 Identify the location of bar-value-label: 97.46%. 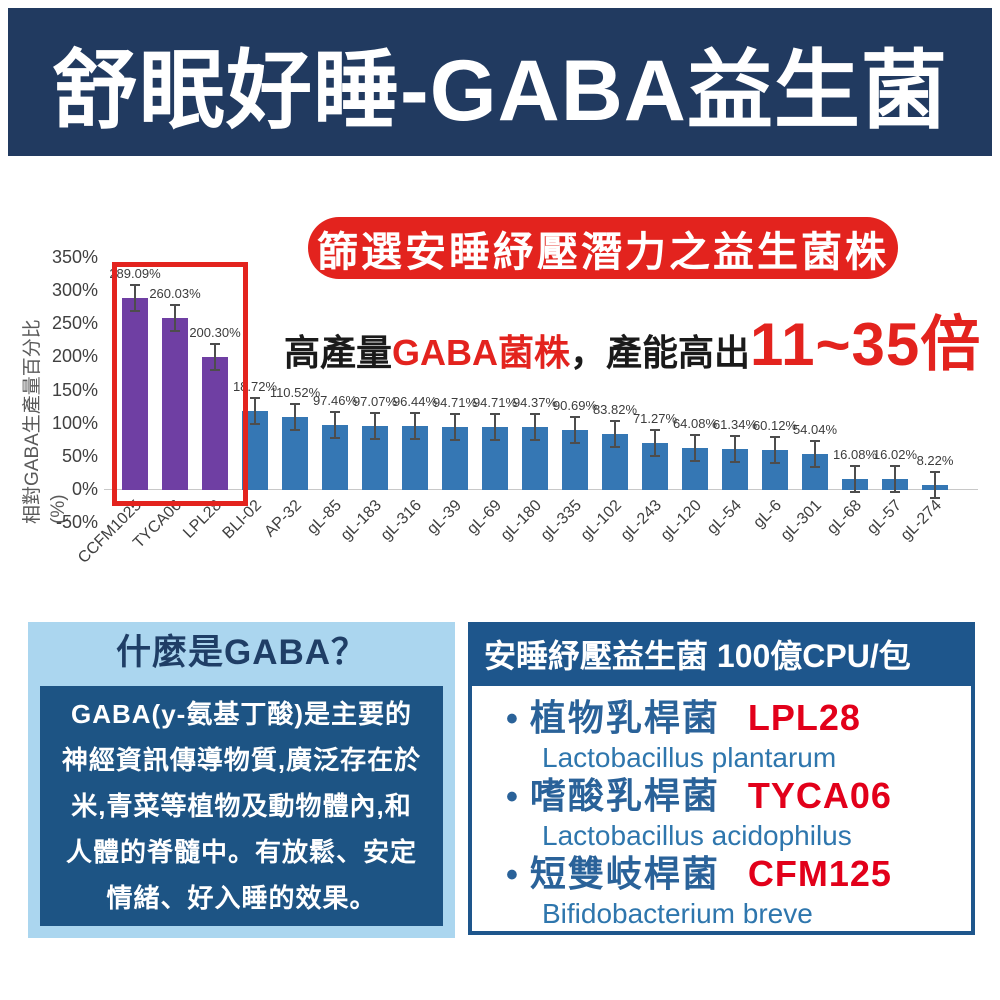
(335, 401).